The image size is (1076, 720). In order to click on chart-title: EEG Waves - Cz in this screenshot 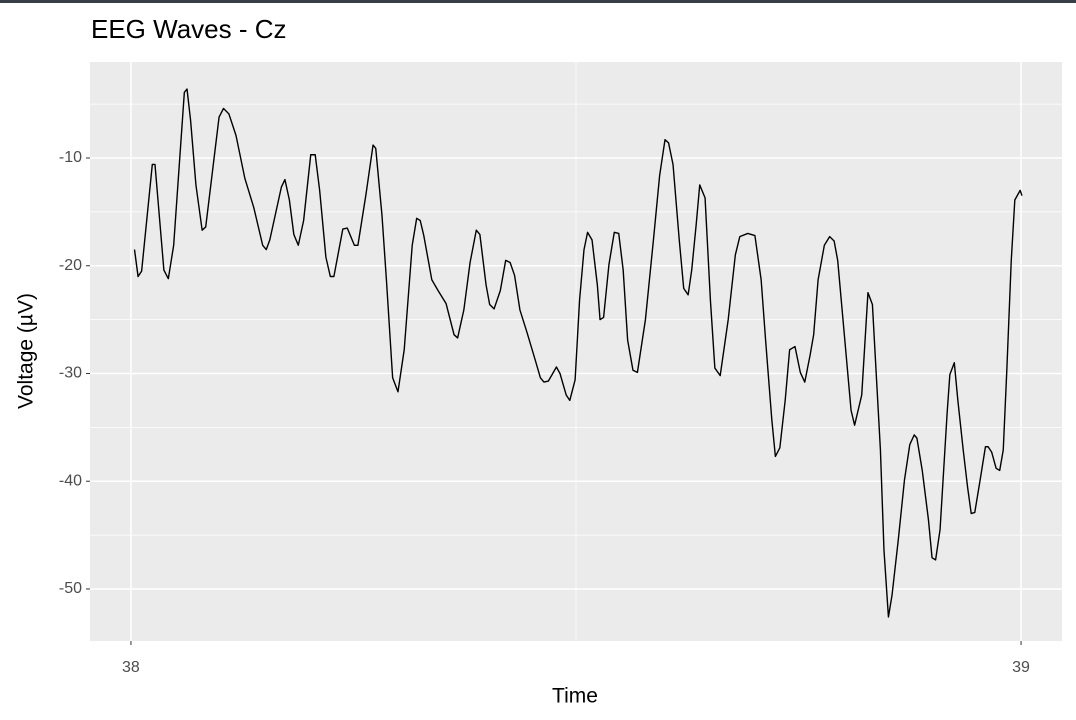, I will do `click(189, 29)`.